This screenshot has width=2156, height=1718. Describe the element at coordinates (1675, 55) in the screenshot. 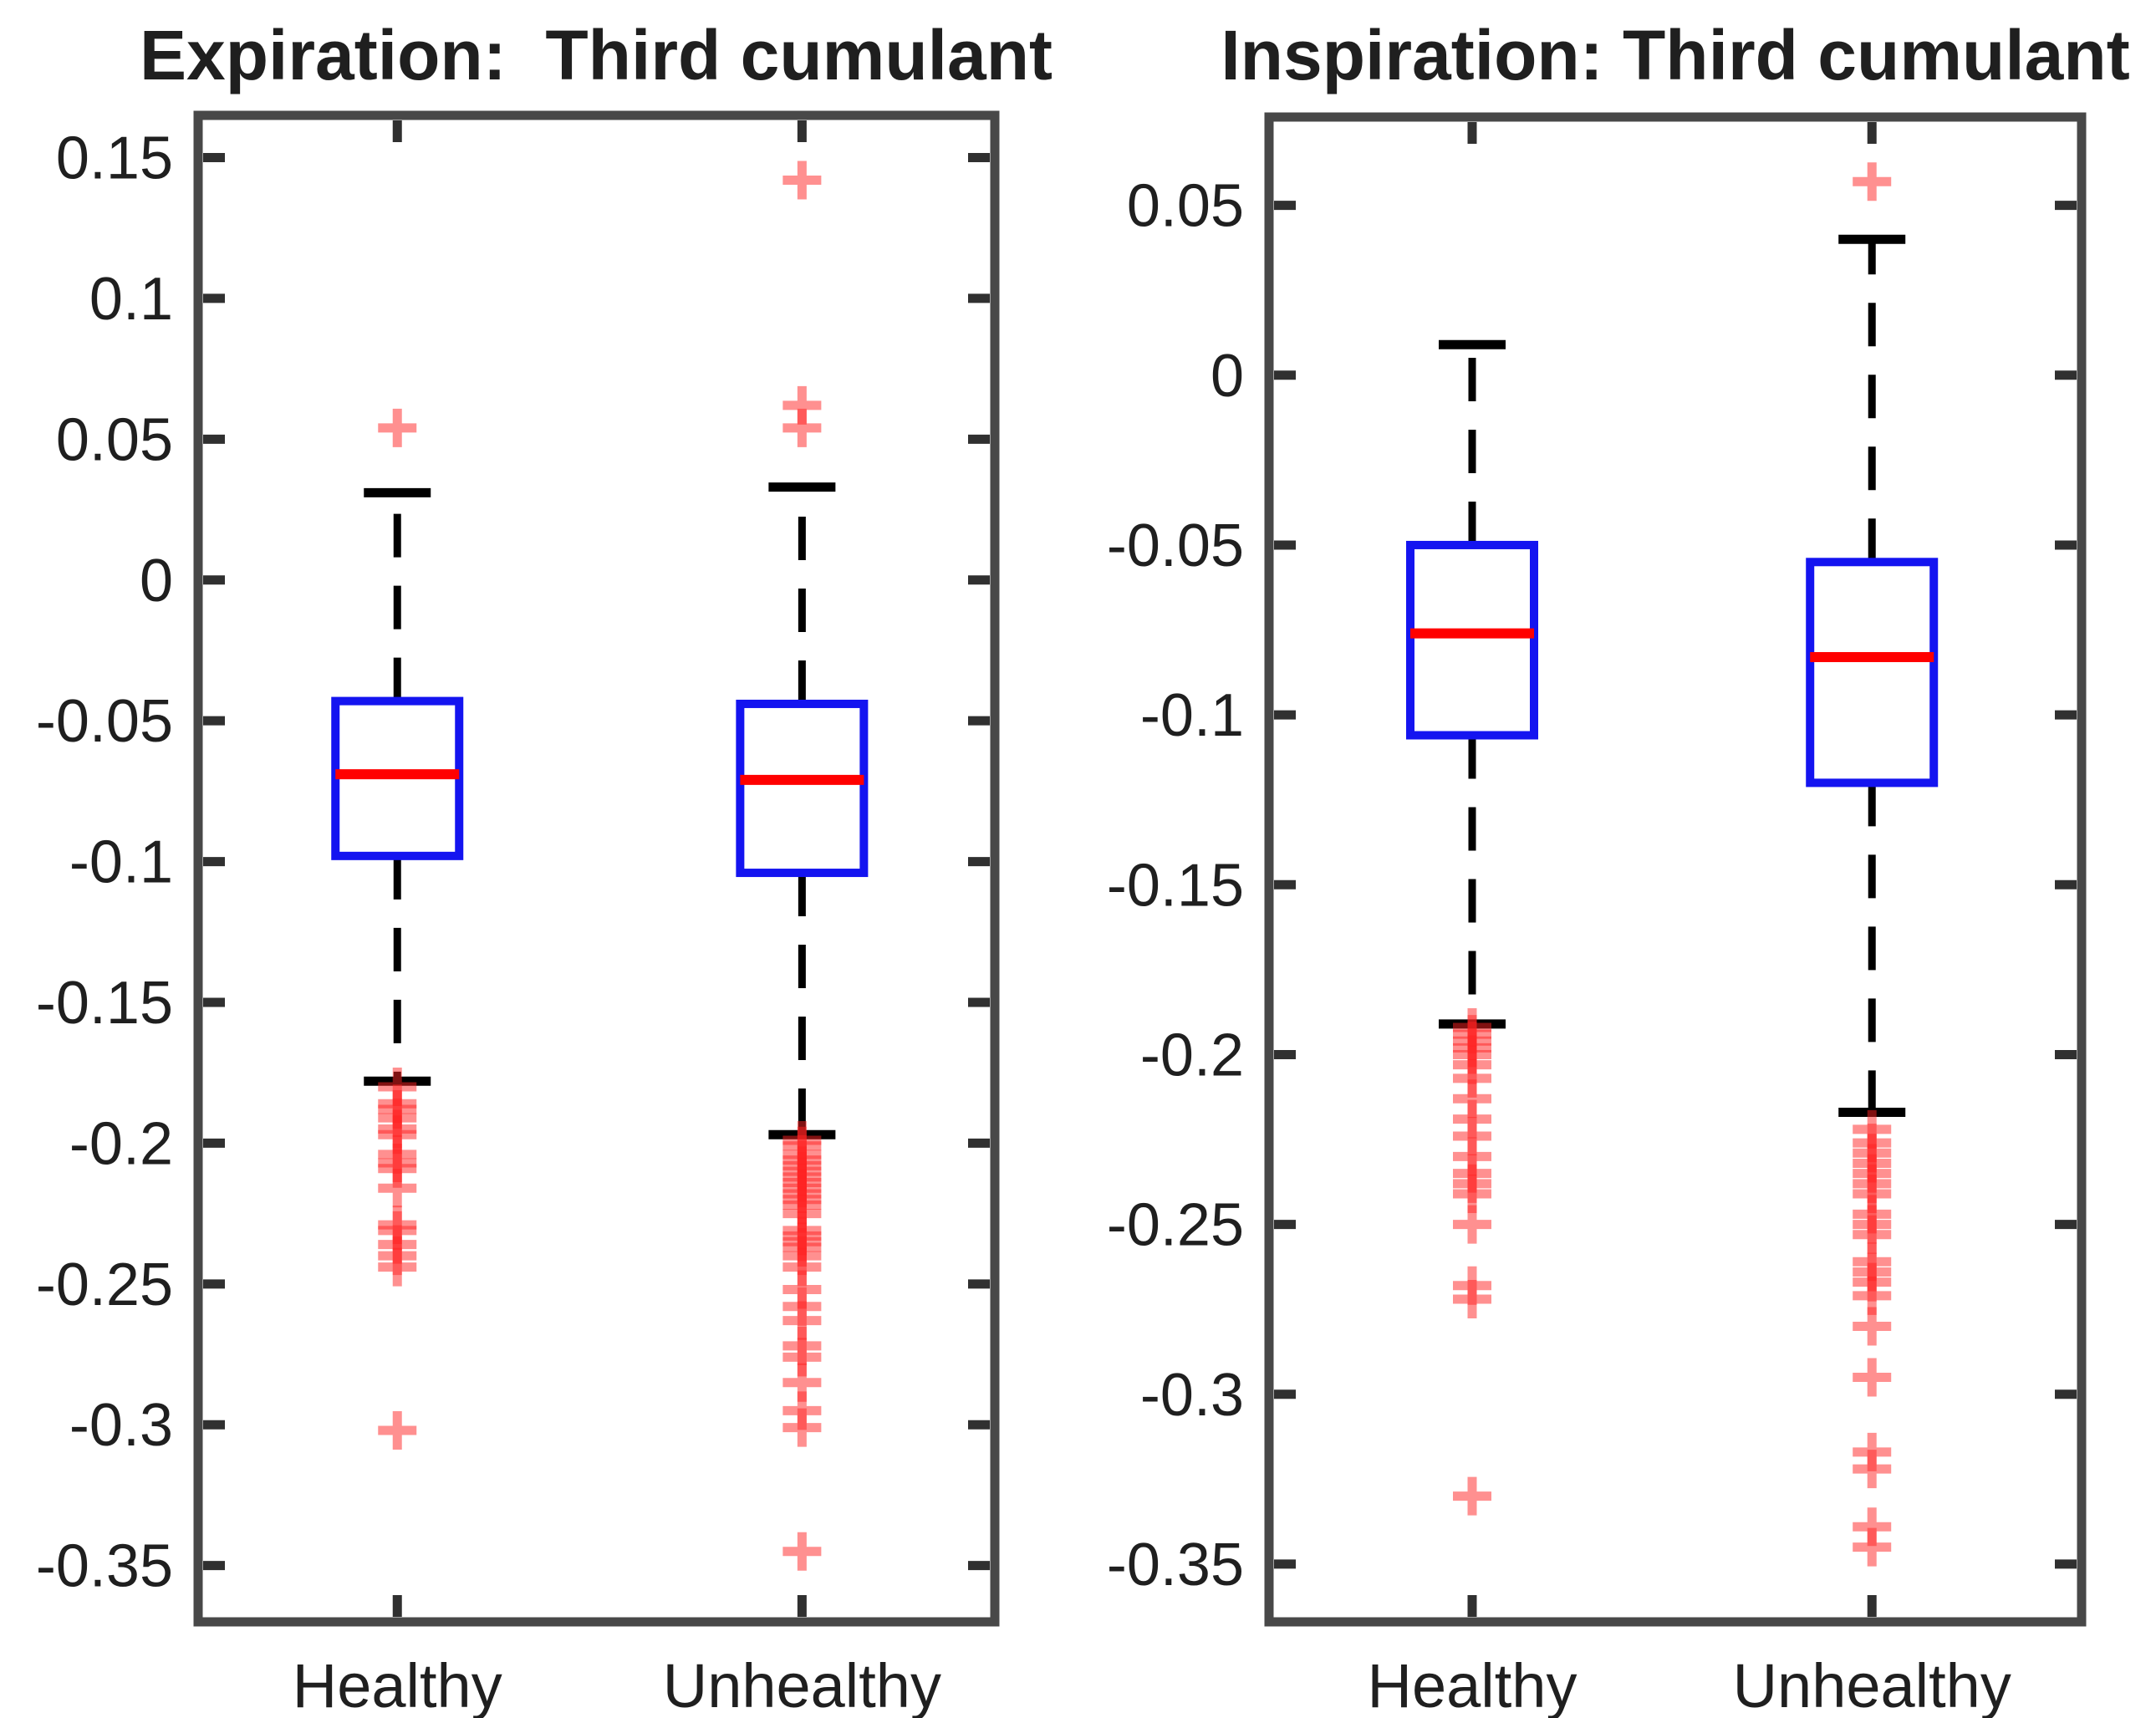

I see `right-plot-title: Inspiration: Third cumulant` at that location.